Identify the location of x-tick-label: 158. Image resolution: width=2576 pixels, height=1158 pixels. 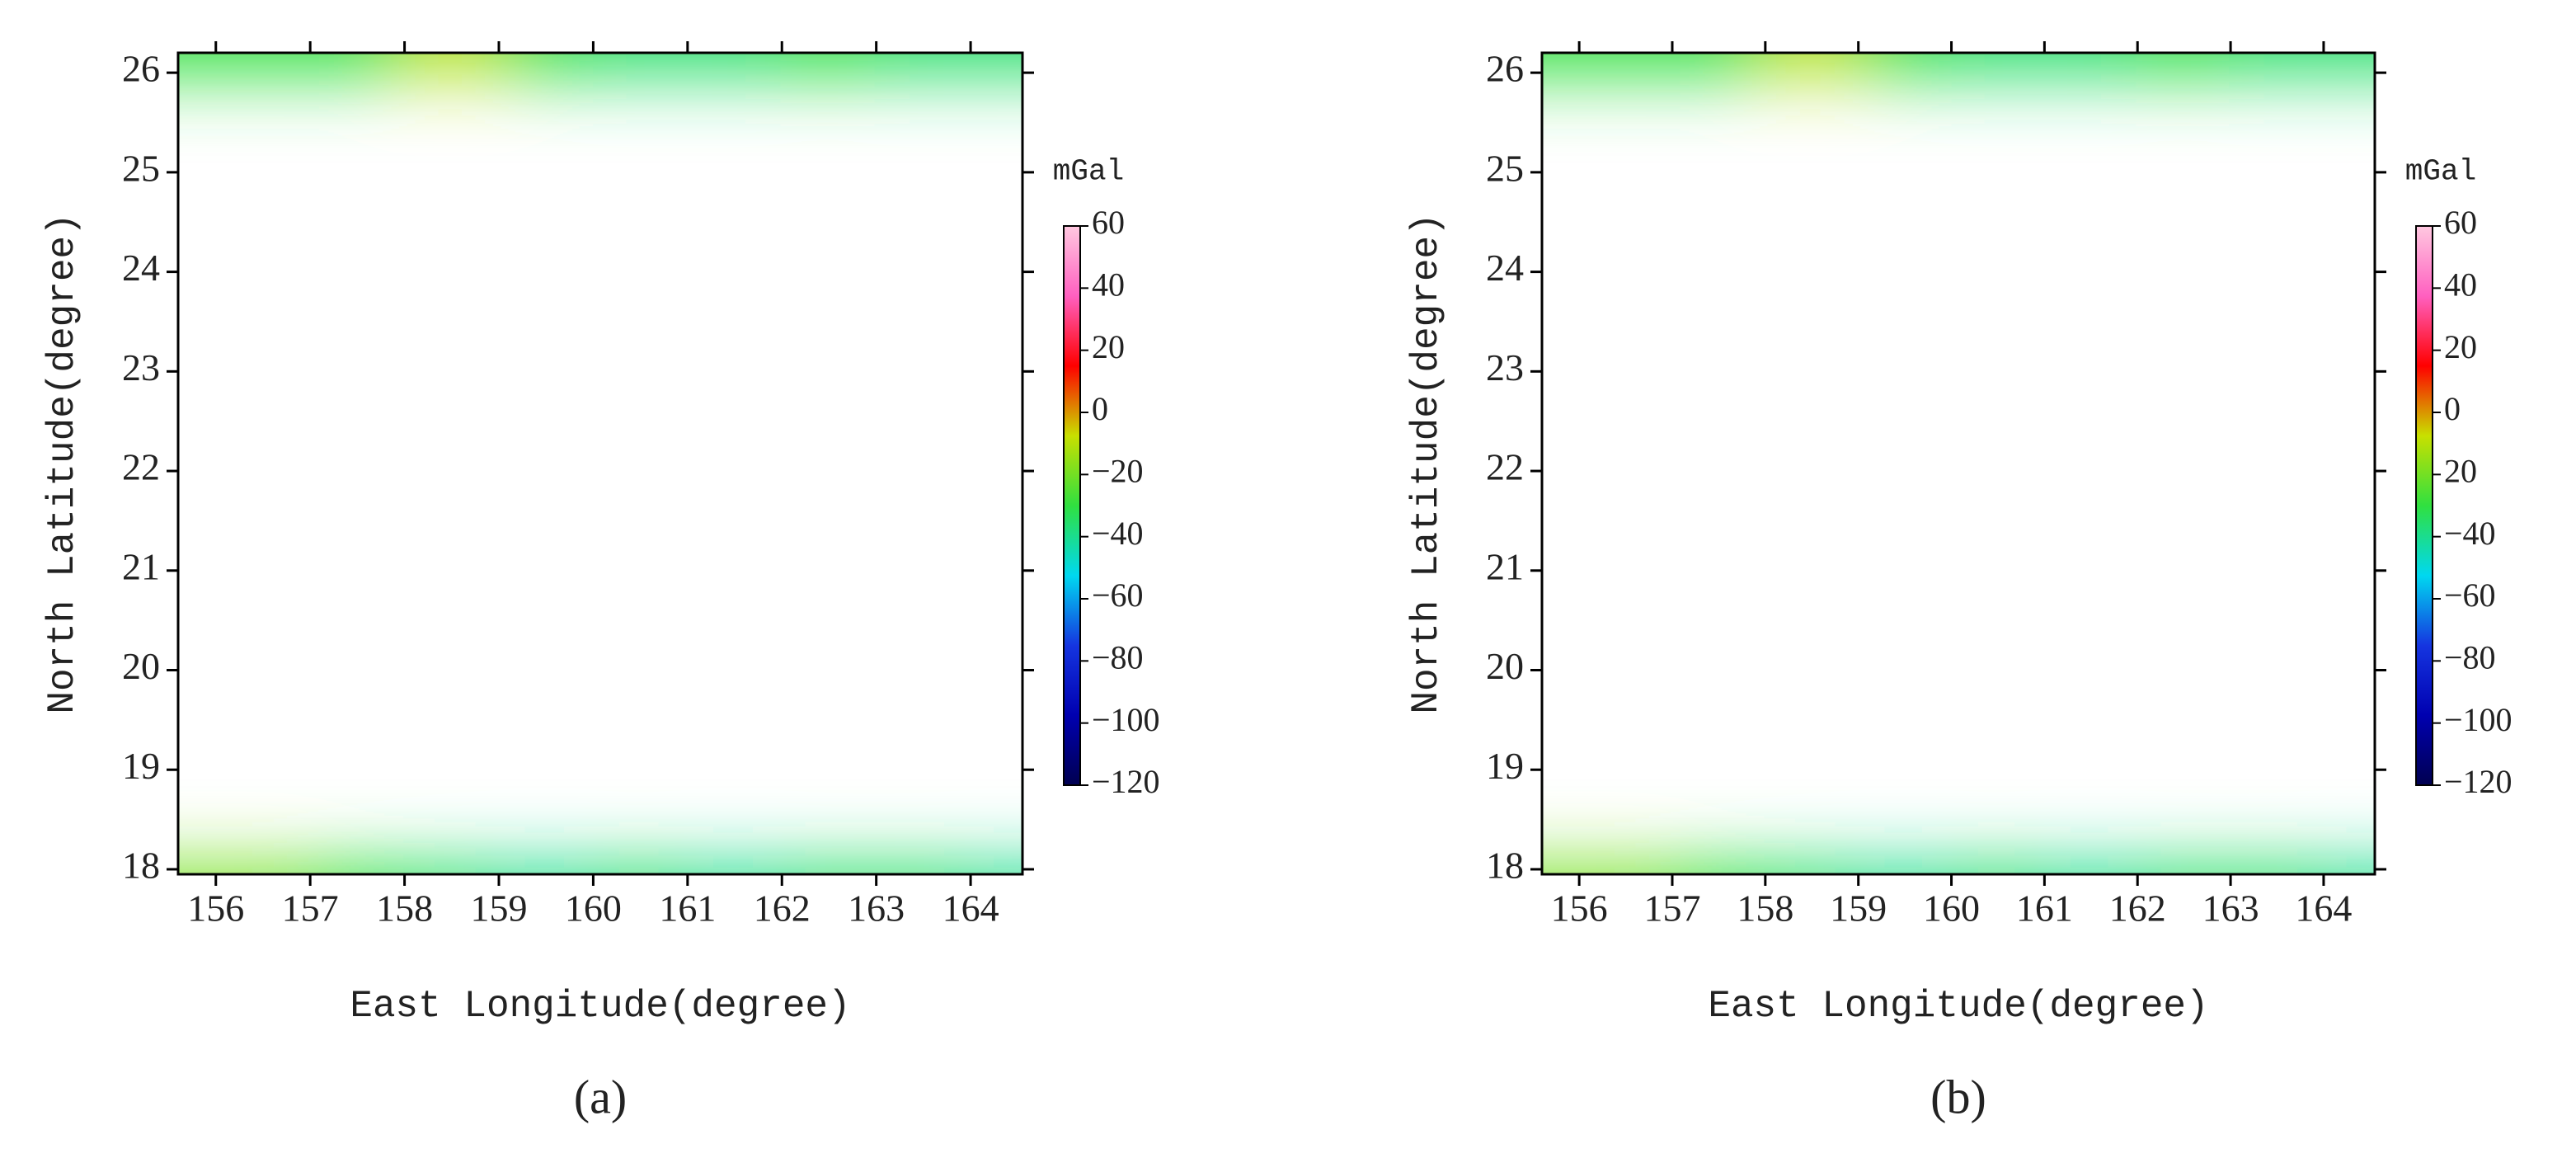
(1765, 908).